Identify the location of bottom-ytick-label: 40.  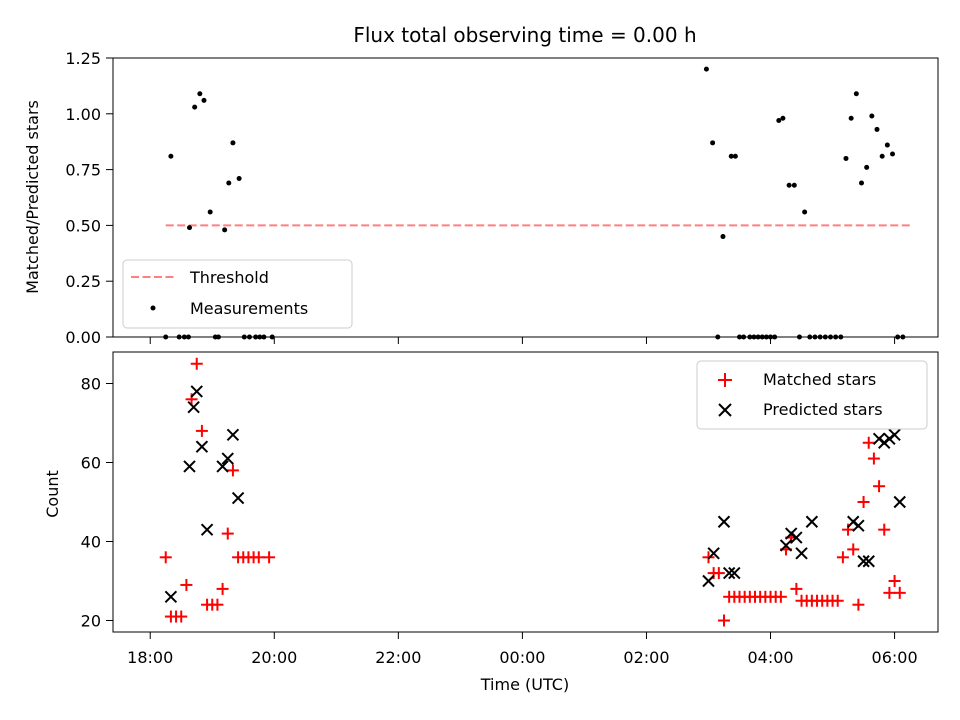
(91, 542).